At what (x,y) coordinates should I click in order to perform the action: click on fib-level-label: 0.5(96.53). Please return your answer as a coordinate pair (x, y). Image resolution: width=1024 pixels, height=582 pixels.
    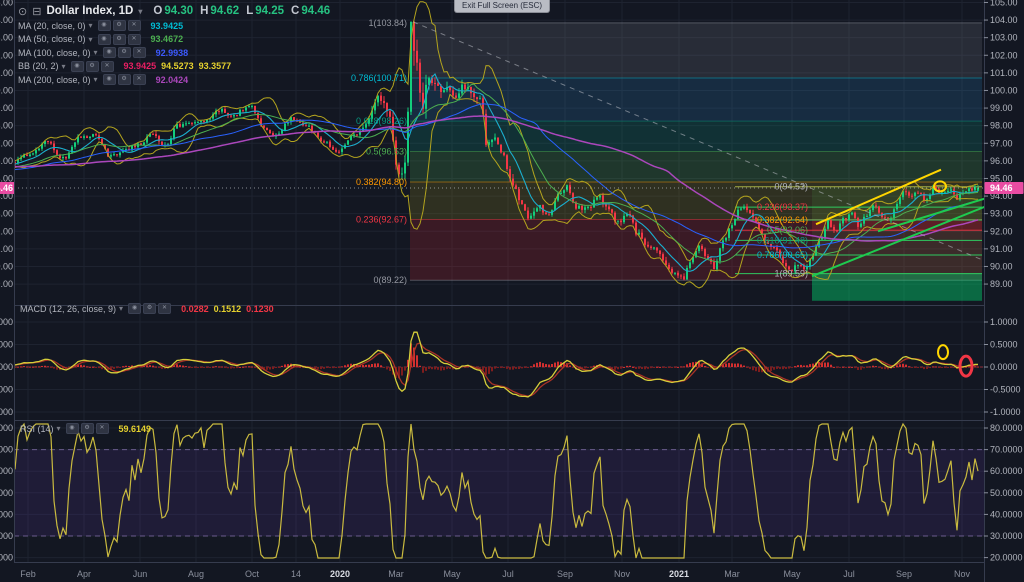
    Looking at the image, I should click on (386, 152).